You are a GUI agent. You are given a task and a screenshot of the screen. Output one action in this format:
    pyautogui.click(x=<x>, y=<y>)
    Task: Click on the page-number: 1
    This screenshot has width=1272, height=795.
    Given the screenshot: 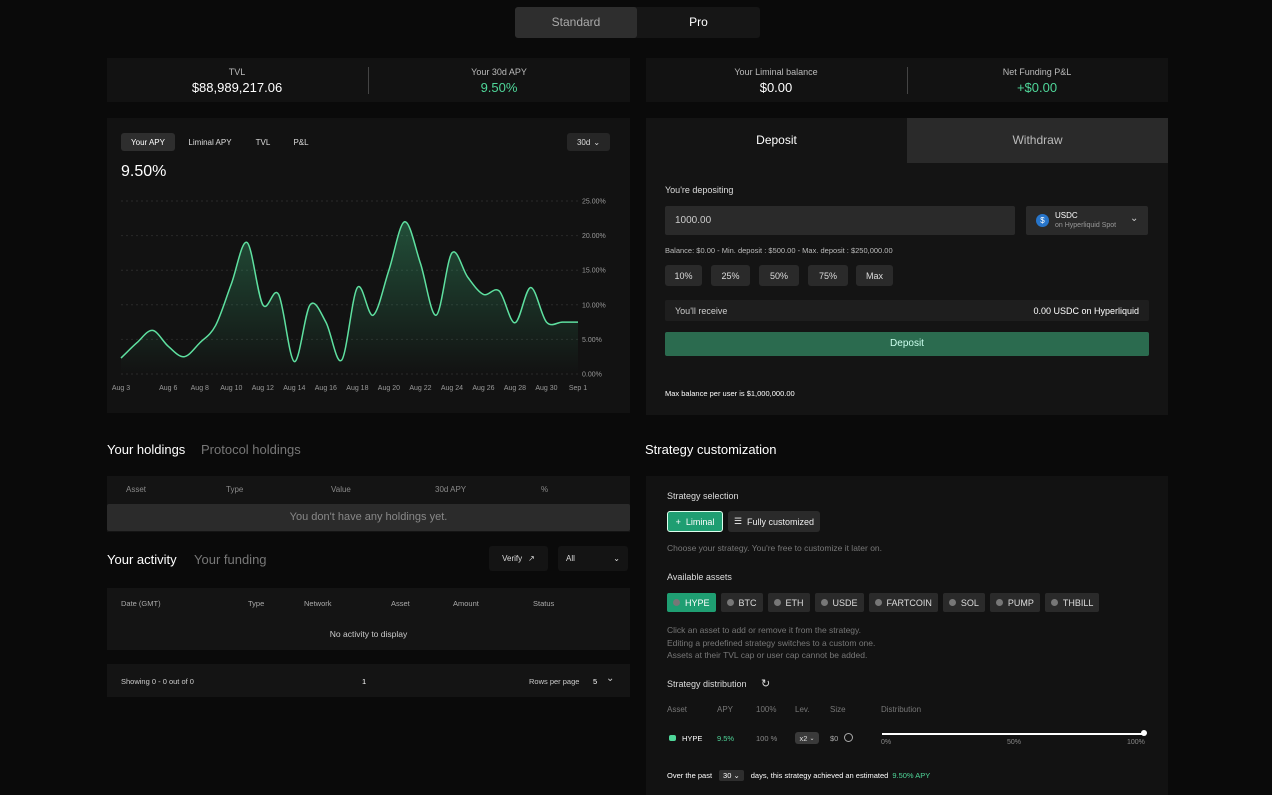 What is the action you would take?
    pyautogui.click(x=364, y=681)
    